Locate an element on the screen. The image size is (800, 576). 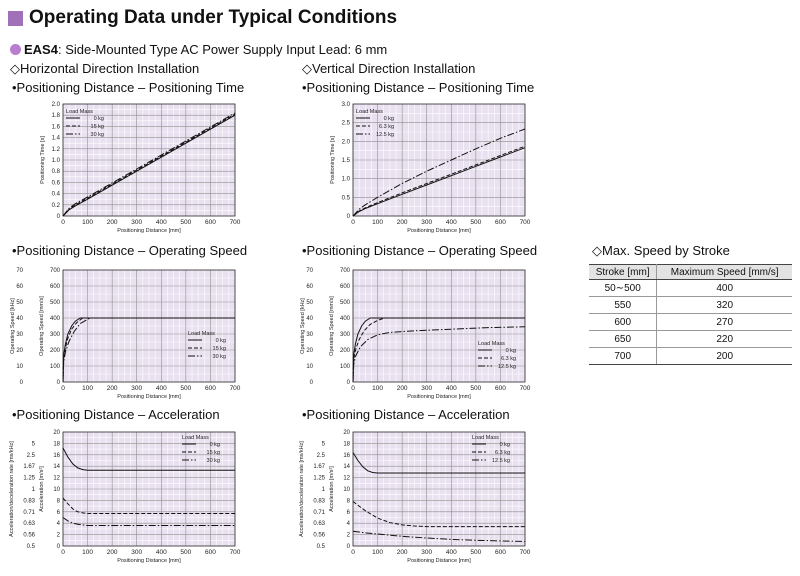
table-header-speed: Maximum Speed [mm/s] is located at coordinates (724, 272).